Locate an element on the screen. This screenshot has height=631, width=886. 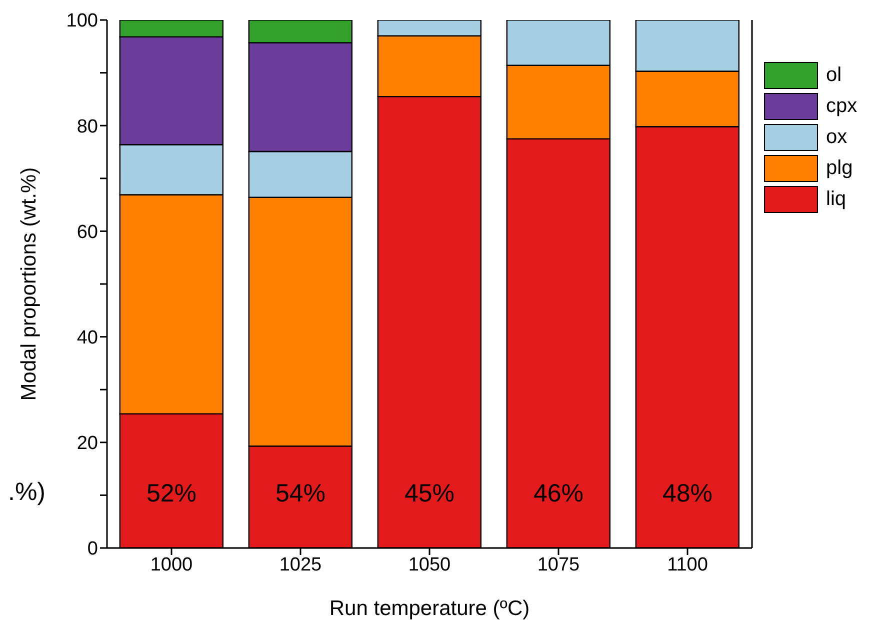
x-tick-label: 1100 is located at coordinates (687, 565).